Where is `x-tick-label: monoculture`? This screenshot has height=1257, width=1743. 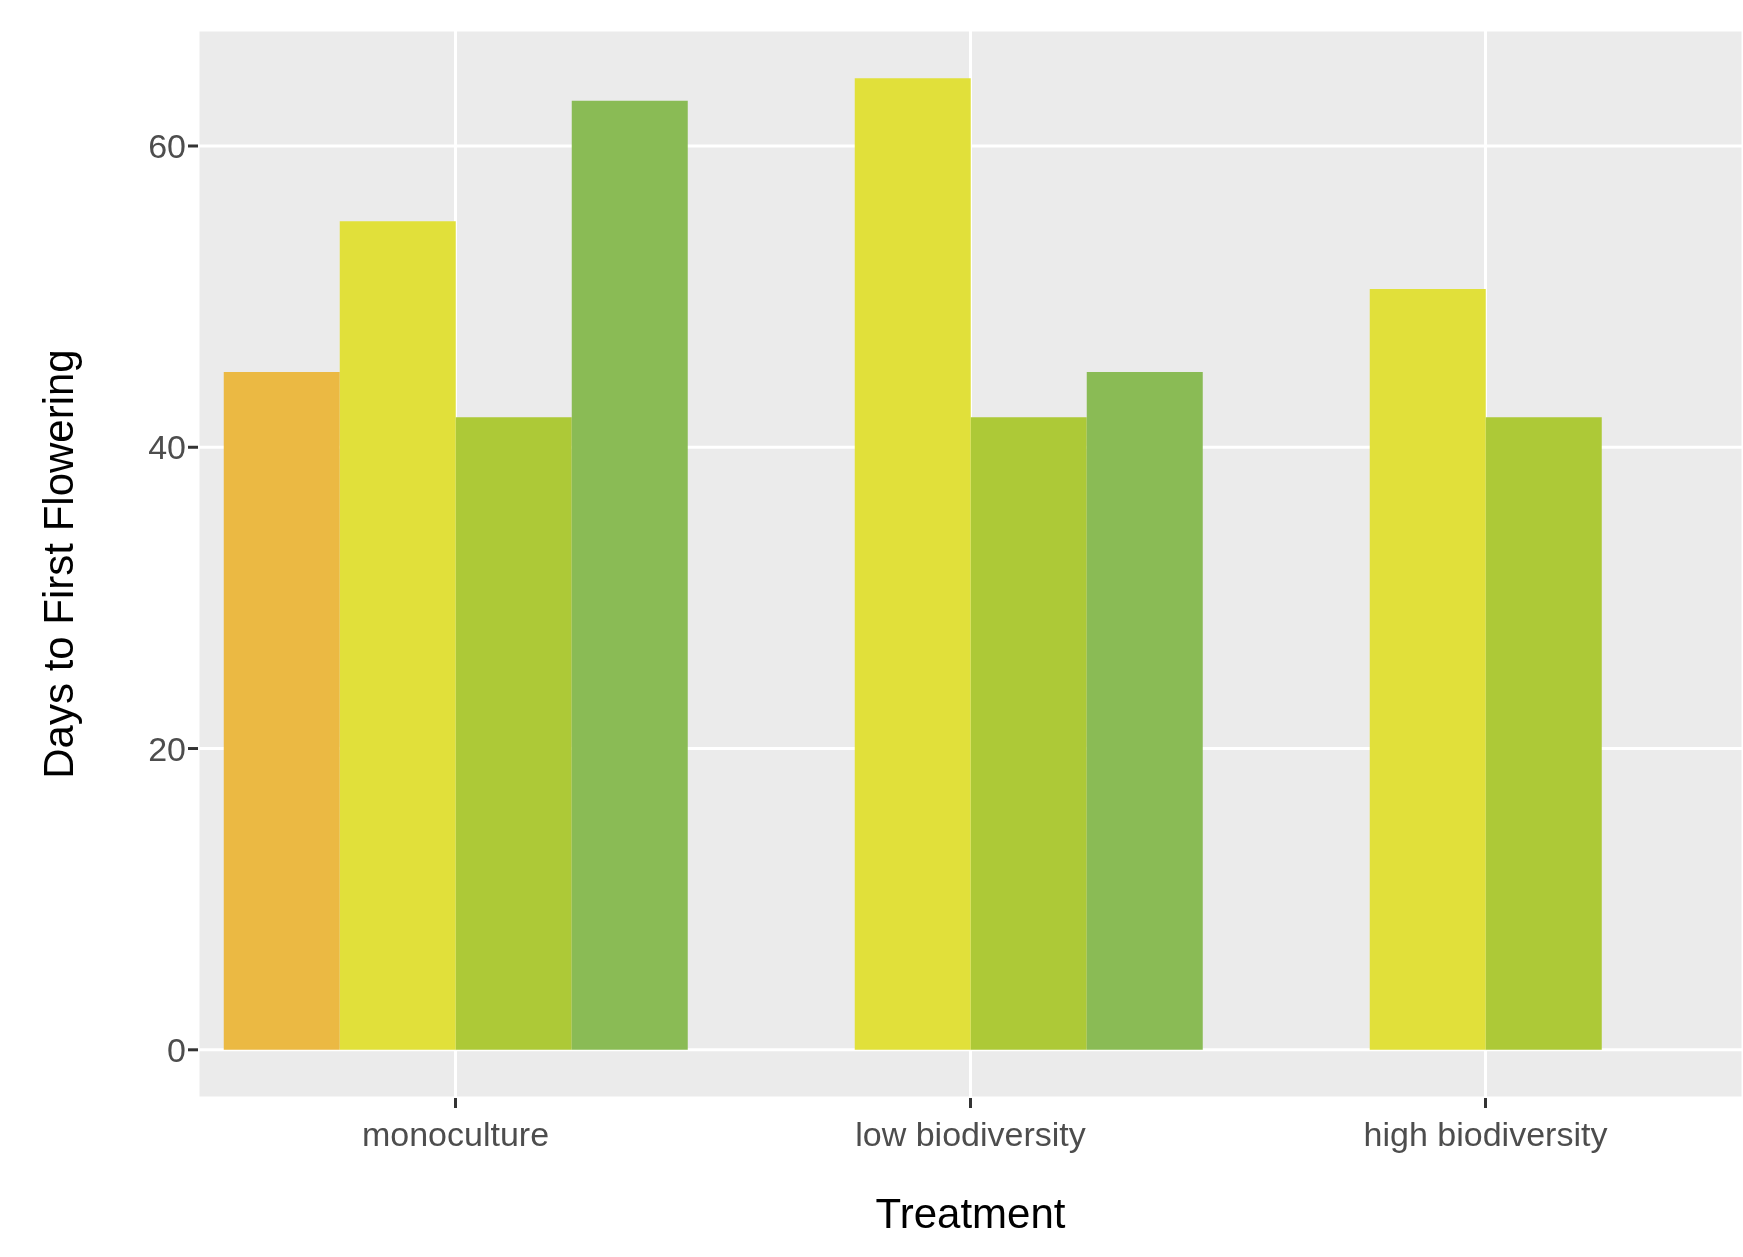 x-tick-label: monoculture is located at coordinates (455, 1134).